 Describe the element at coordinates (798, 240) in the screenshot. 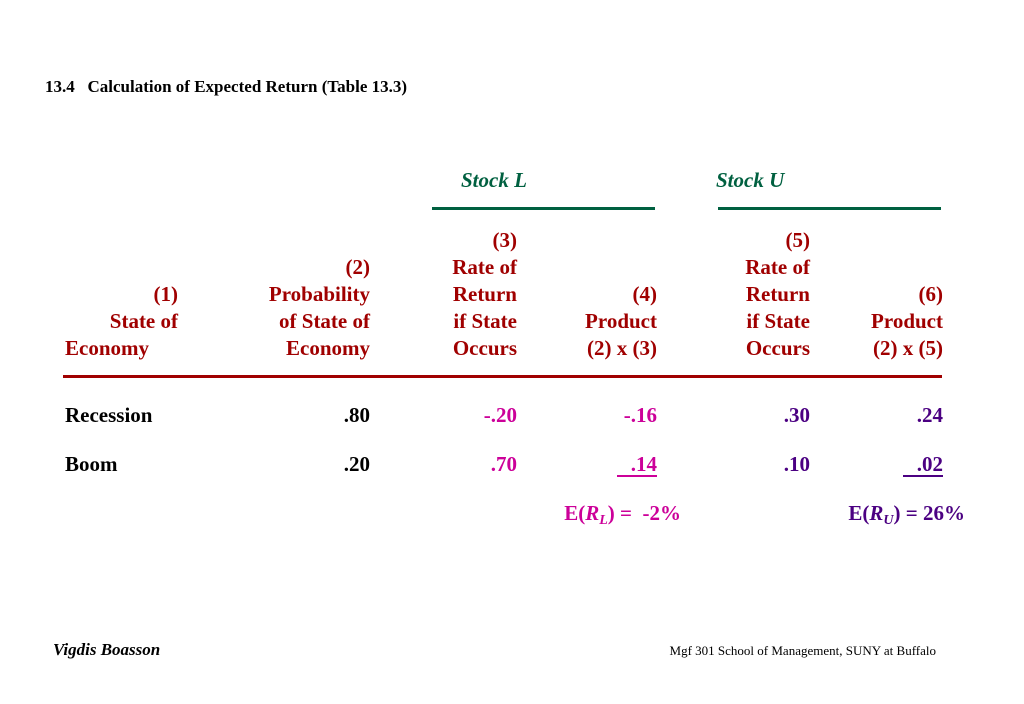

I see `column-header: (5)` at that location.